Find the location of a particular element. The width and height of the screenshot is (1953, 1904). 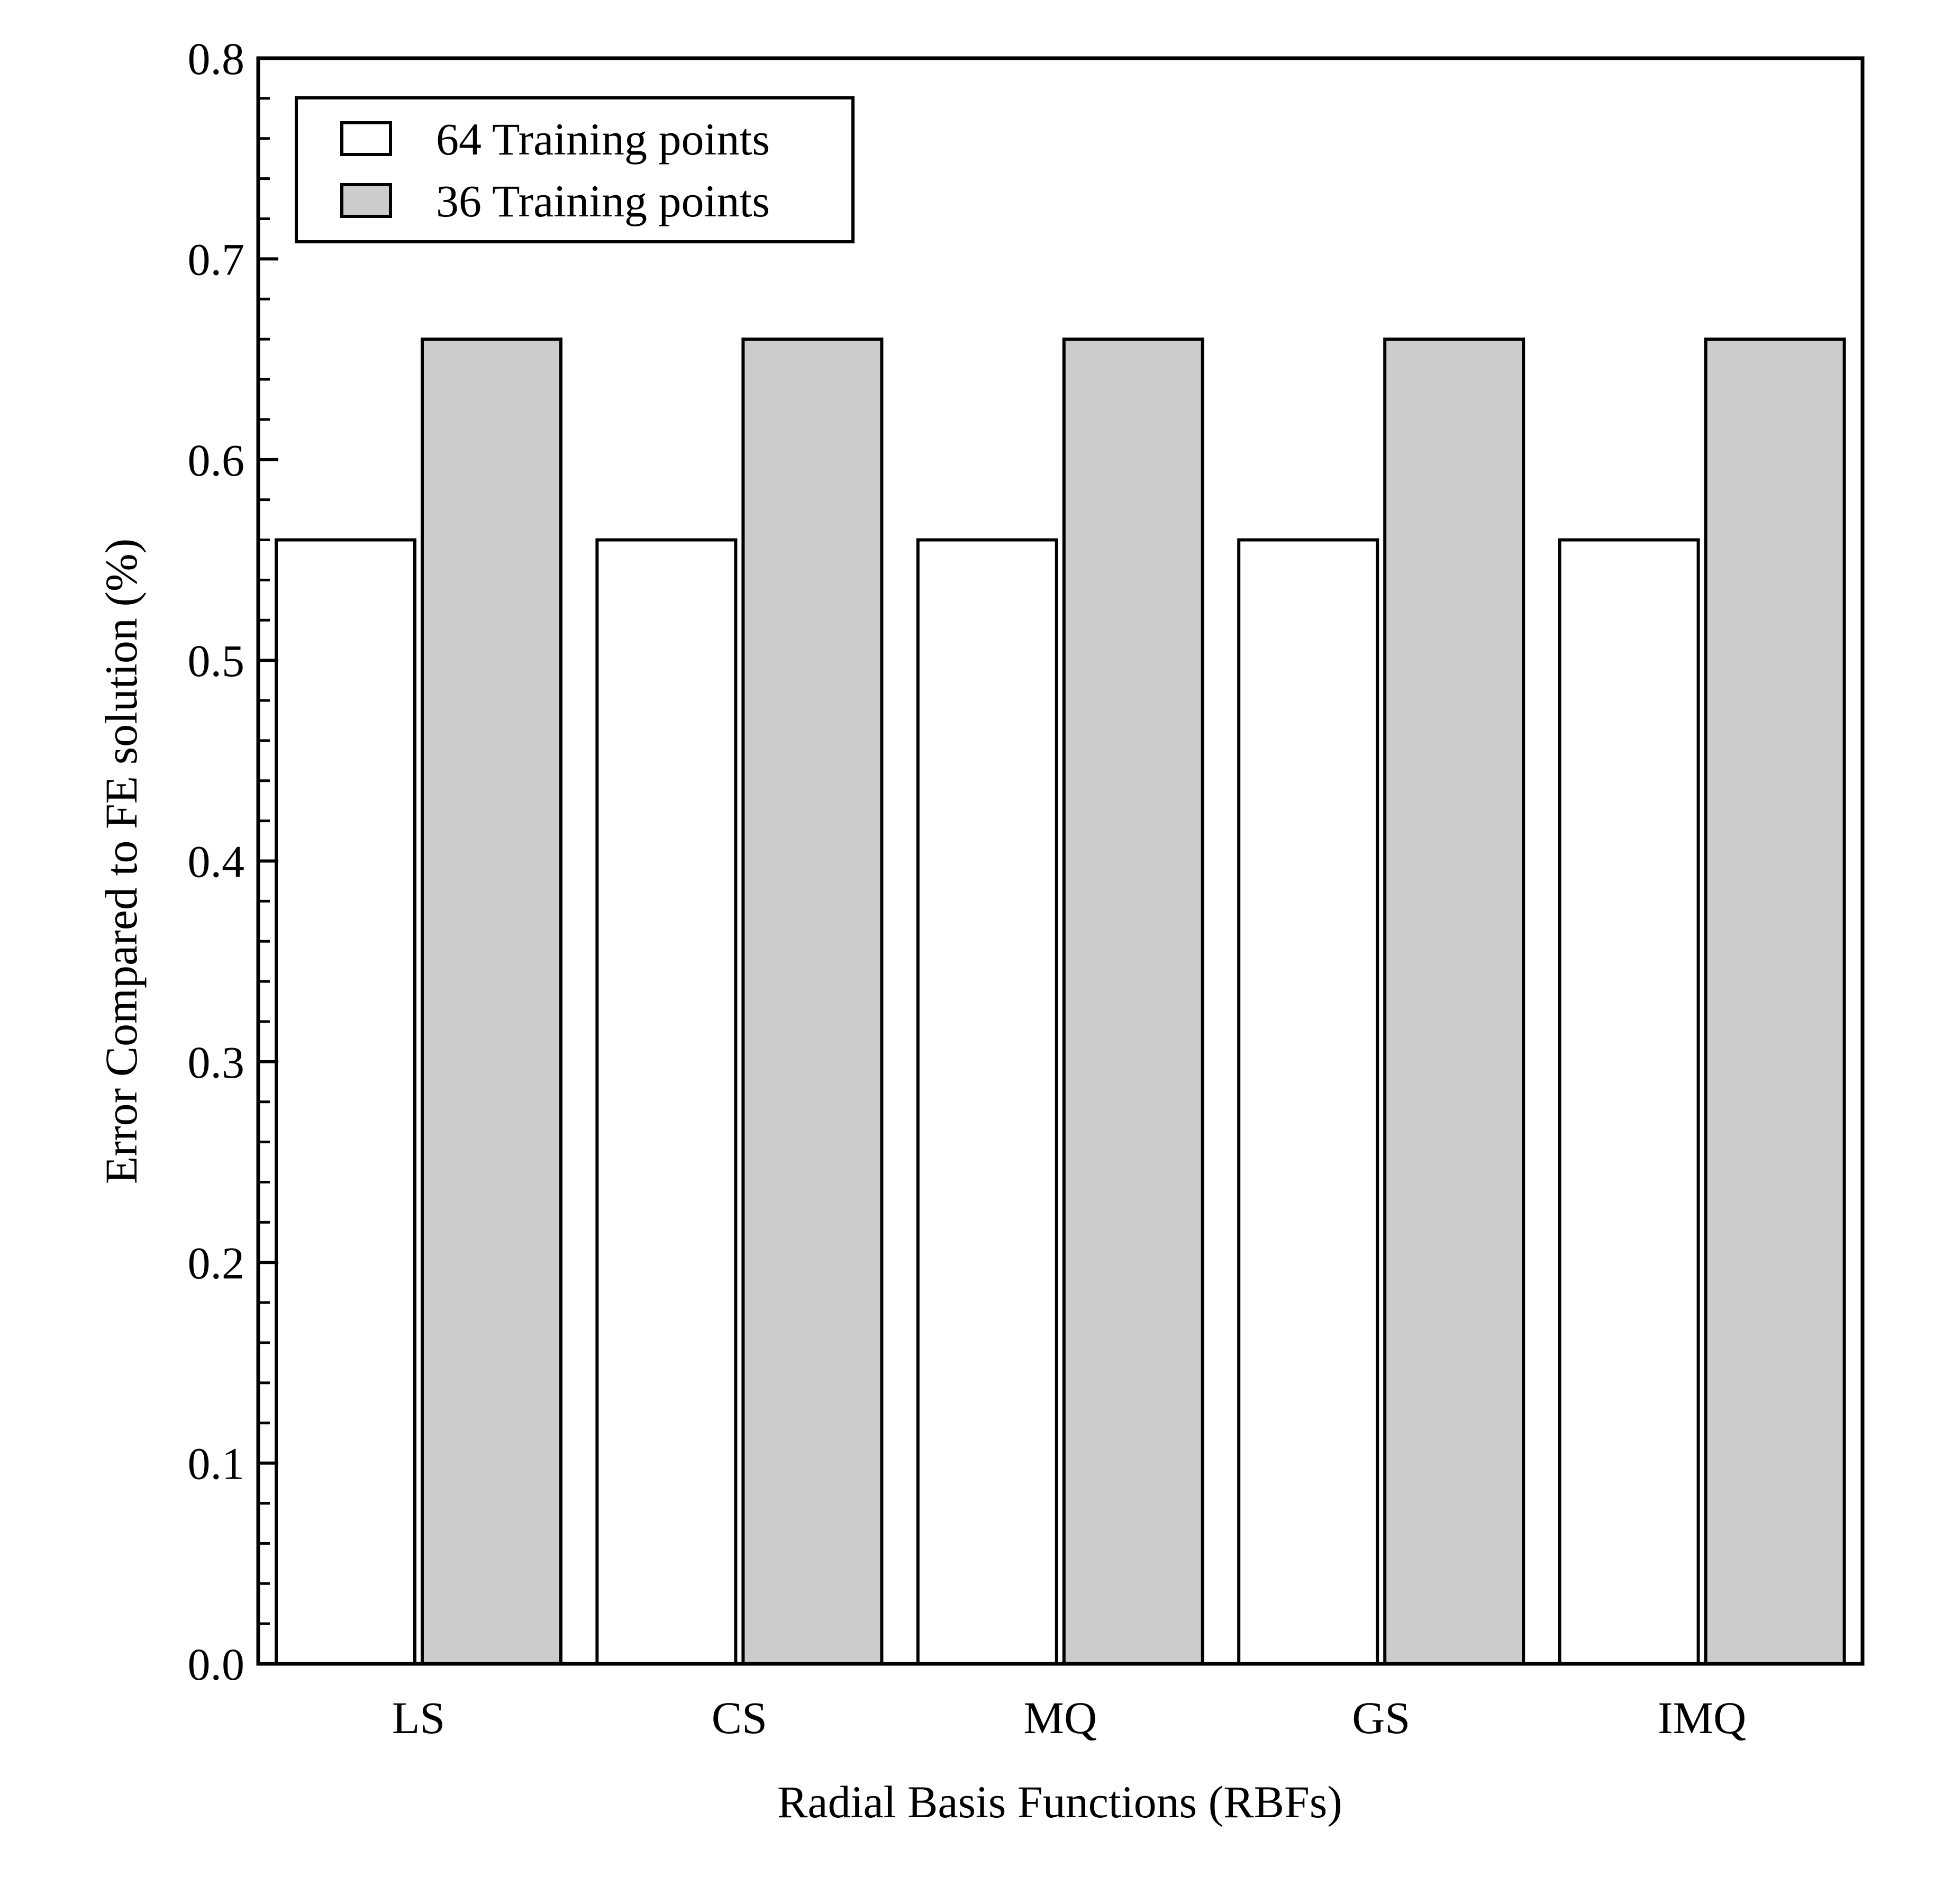

y-tick-label: 0.0 is located at coordinates (216, 1664).